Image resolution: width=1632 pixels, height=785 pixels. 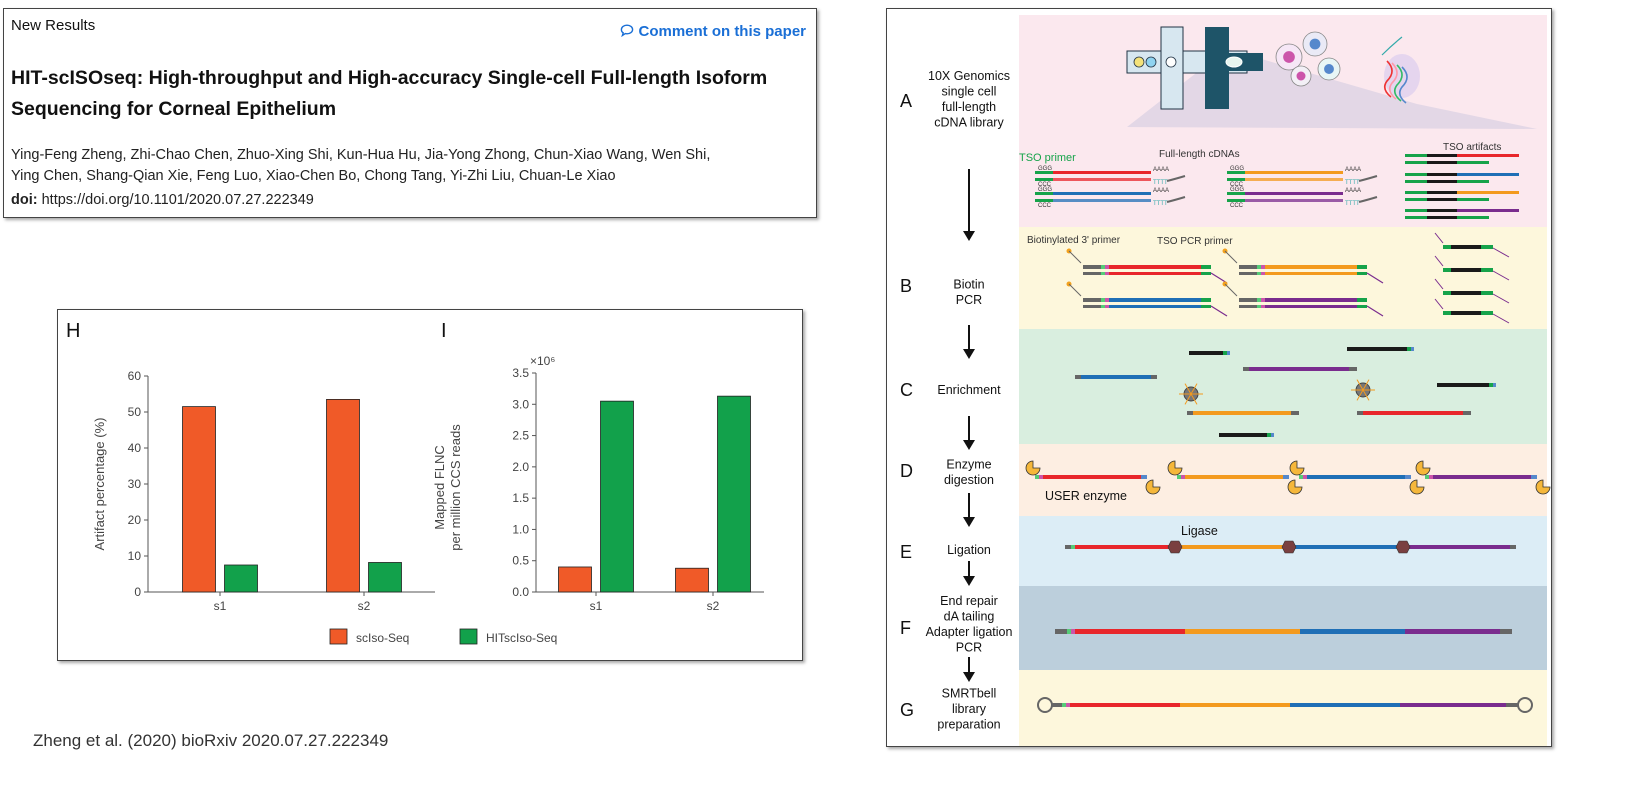 I want to click on step-text-e: Ligation, so click(x=969, y=550).